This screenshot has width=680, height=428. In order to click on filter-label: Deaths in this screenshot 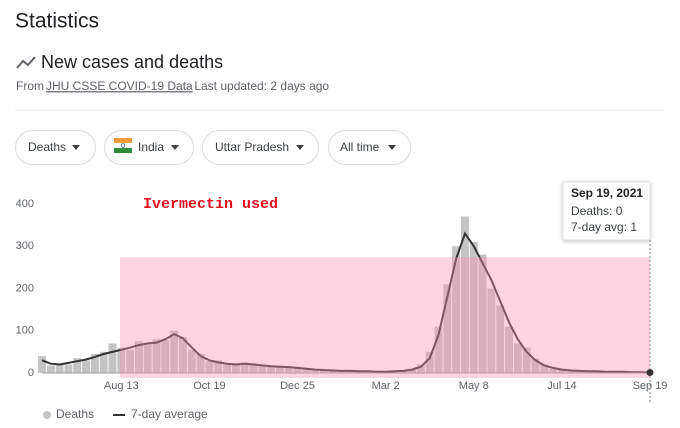, I will do `click(47, 147)`.